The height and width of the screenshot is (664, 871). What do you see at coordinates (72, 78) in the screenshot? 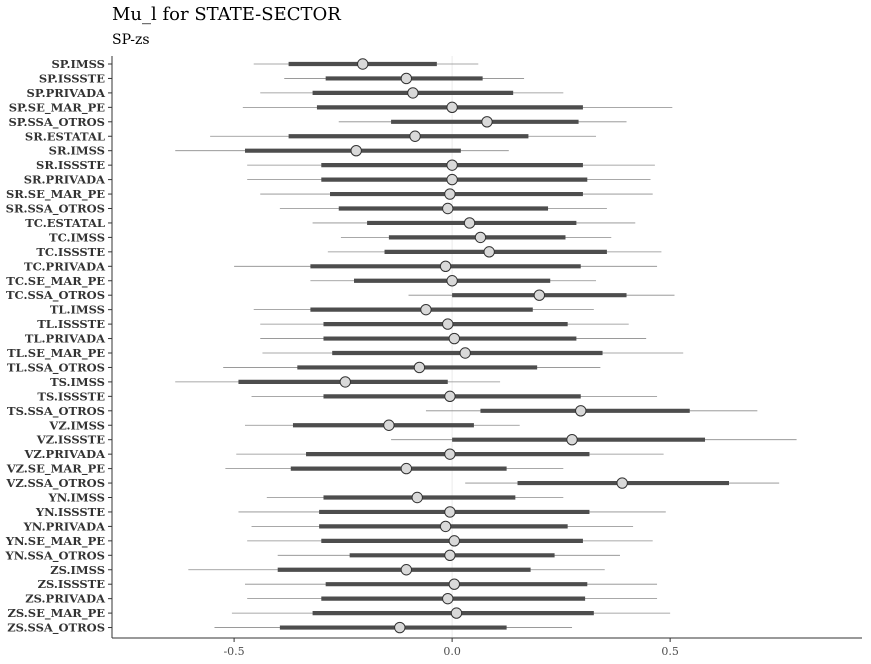
I see `y-tick-label: SP.ISSSTE` at bounding box center [72, 78].